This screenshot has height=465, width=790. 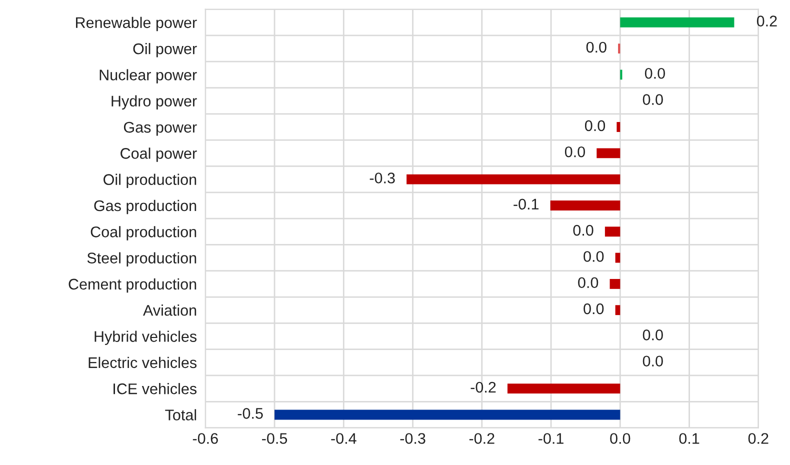 I want to click on data-label: 0.2, so click(x=766, y=21).